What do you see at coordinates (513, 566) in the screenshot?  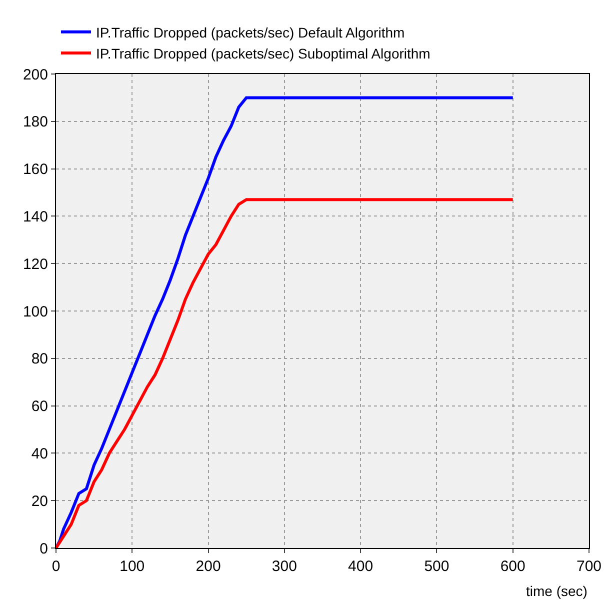 I see `x-tick-label: 600` at bounding box center [513, 566].